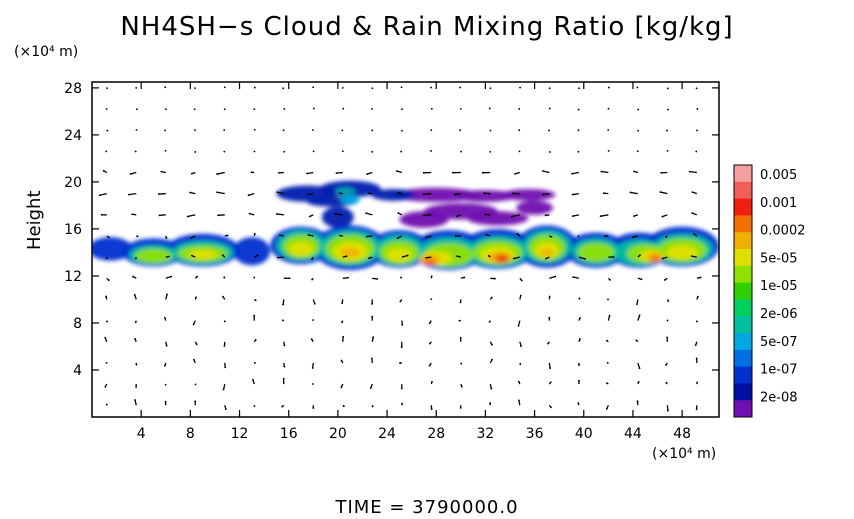 Image resolution: width=854 pixels, height=519 pixels. I want to click on x-tick-label: 48, so click(682, 434).